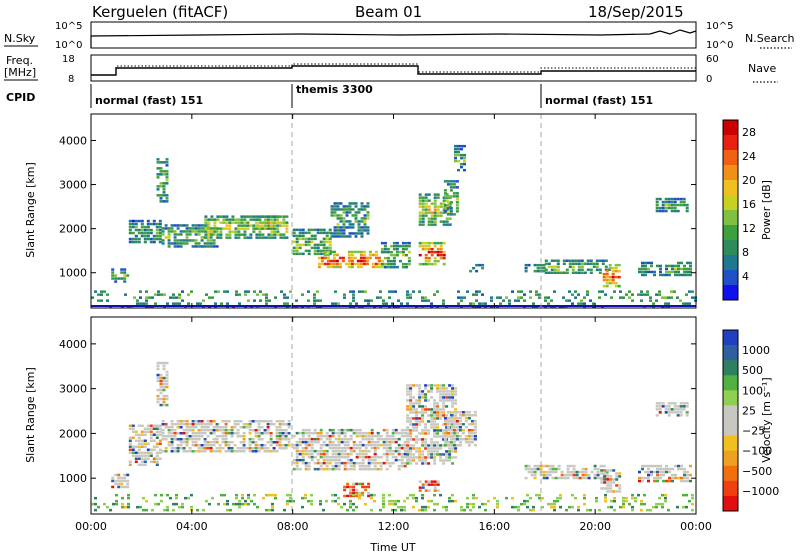 The image size is (800, 558). Describe the element at coordinates (752, 390) in the screenshot. I see `velocity-colorbar-tick-label: 100` at that location.